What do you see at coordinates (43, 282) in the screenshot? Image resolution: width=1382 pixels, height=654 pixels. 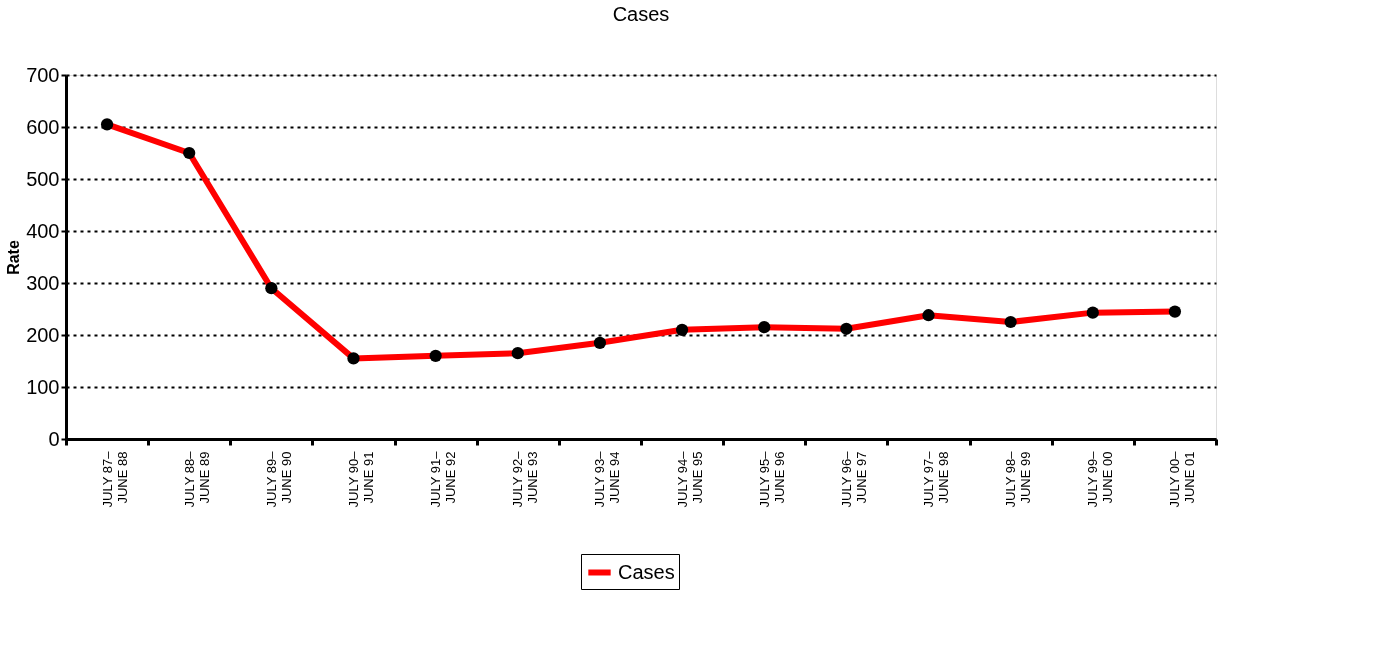 I see `y-tick-label: 300` at bounding box center [43, 282].